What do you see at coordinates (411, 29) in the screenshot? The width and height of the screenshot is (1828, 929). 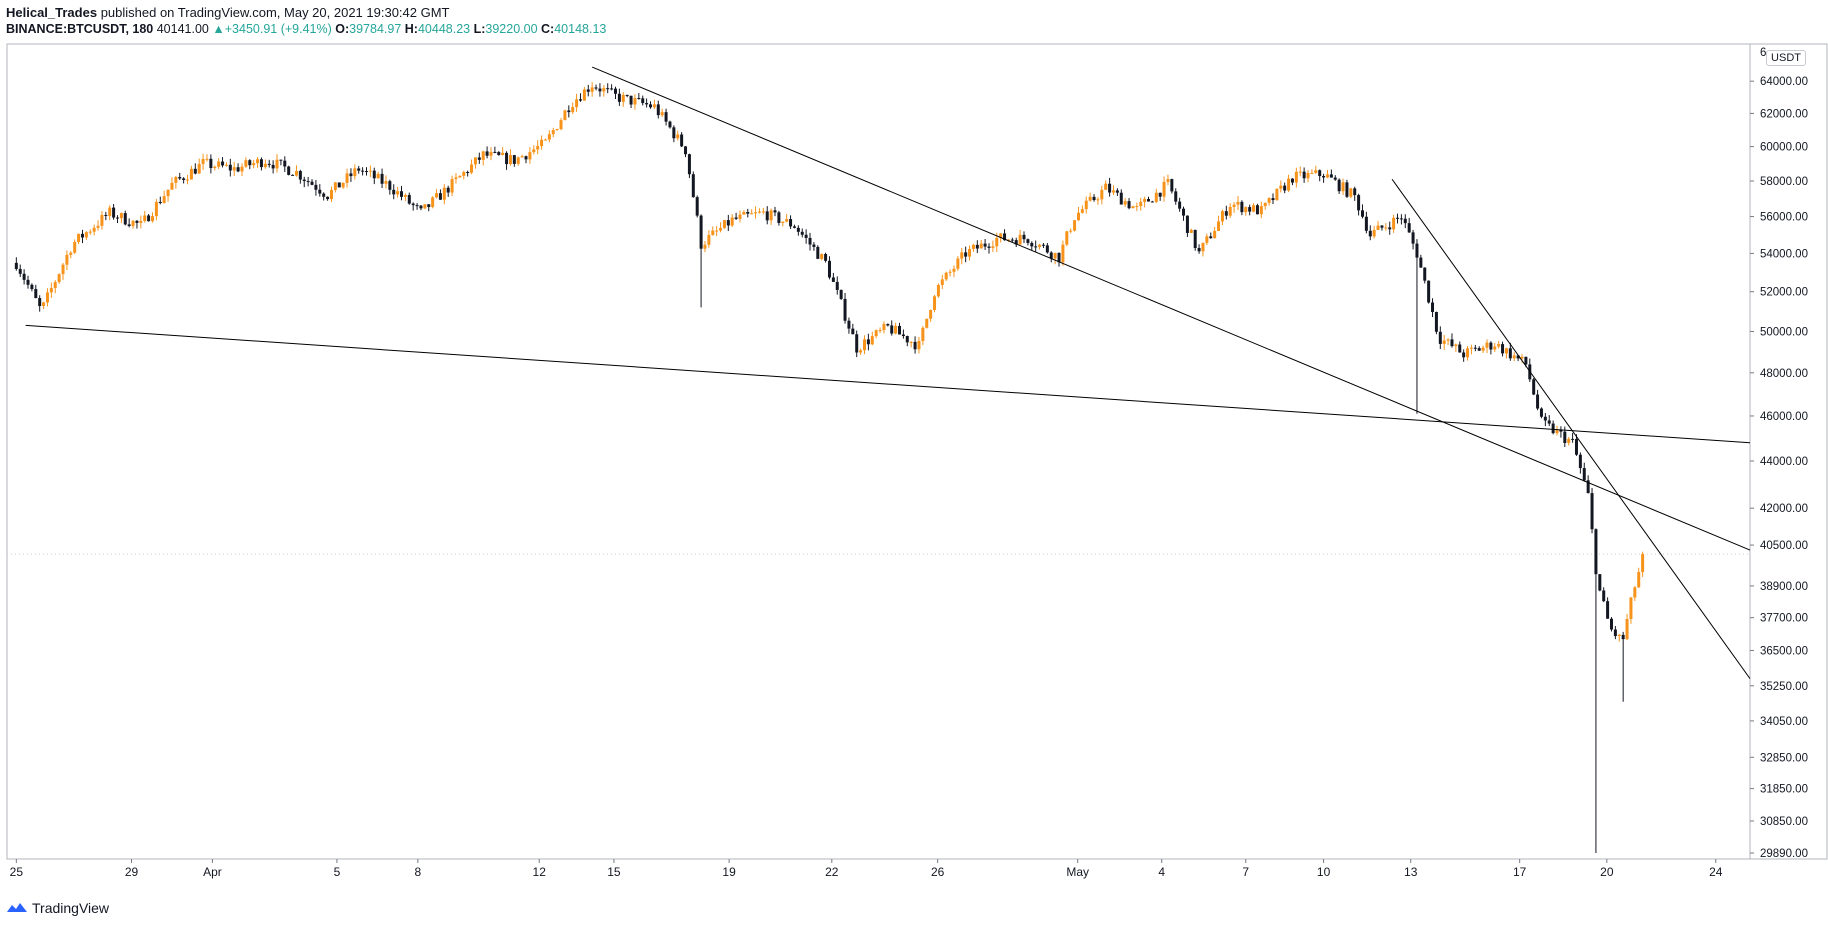 I see `high-label: H:` at bounding box center [411, 29].